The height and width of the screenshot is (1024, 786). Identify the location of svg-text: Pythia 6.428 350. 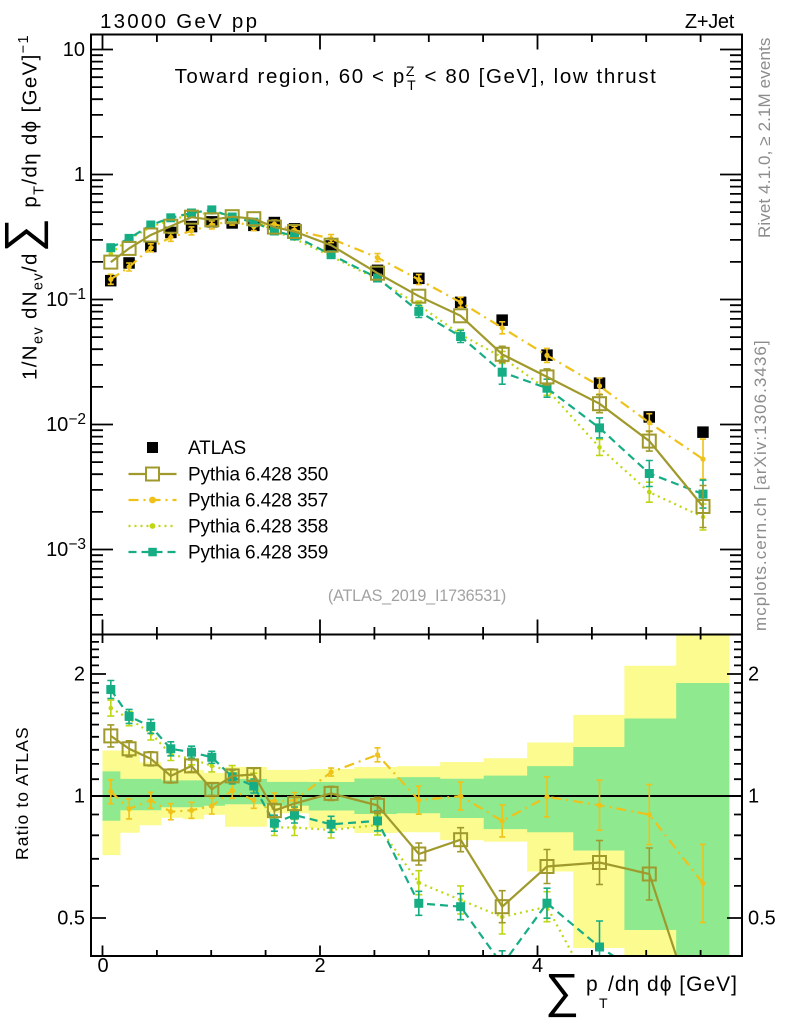
(258, 475).